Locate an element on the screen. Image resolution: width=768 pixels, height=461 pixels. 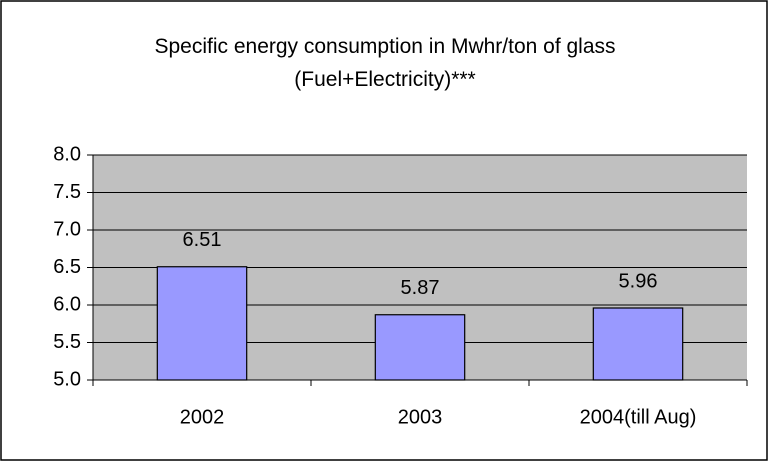
x-tick-label: 2003 is located at coordinates (420, 417).